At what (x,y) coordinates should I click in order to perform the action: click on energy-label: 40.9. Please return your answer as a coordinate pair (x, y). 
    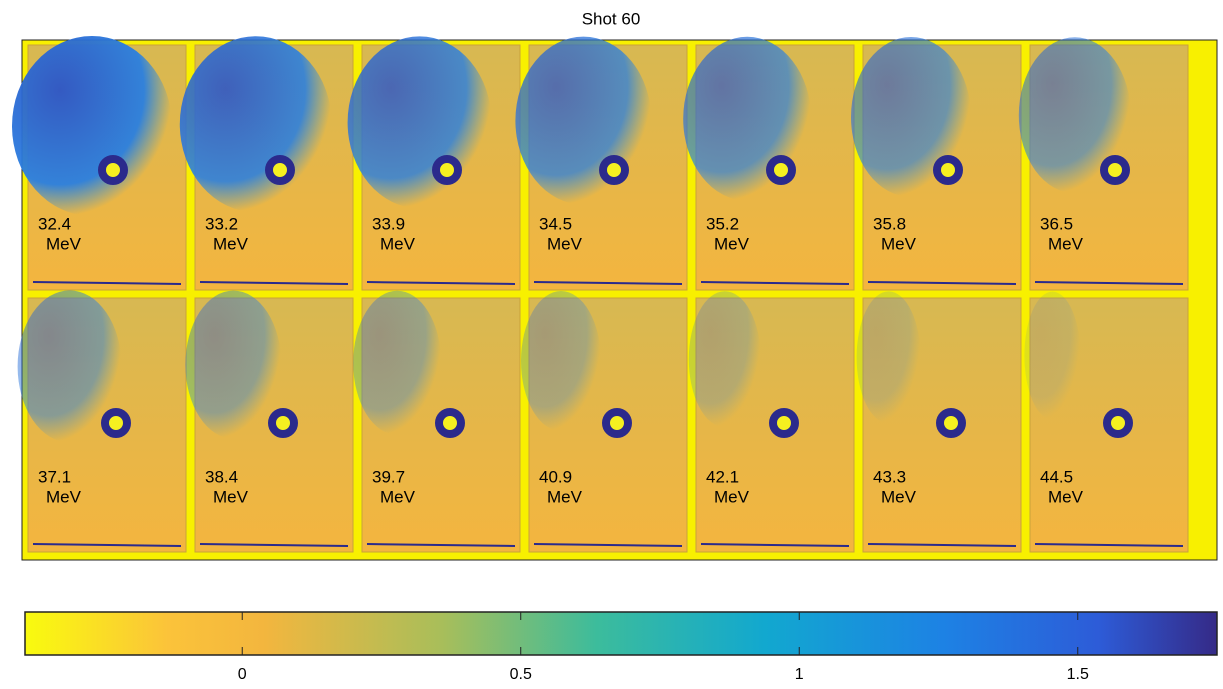
    Looking at the image, I should click on (555, 476).